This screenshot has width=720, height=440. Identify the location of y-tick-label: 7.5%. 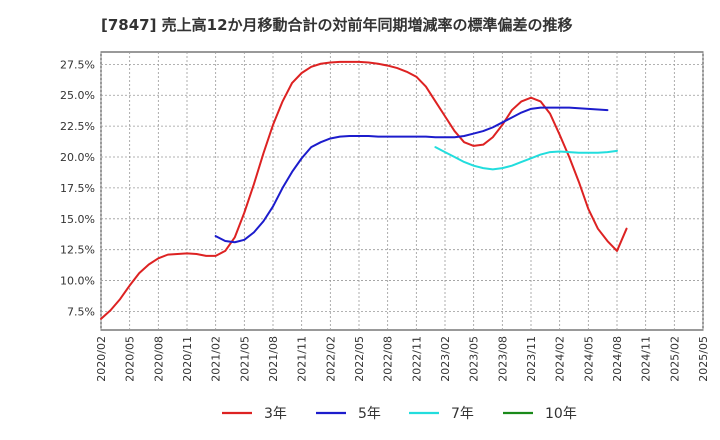
(81, 311).